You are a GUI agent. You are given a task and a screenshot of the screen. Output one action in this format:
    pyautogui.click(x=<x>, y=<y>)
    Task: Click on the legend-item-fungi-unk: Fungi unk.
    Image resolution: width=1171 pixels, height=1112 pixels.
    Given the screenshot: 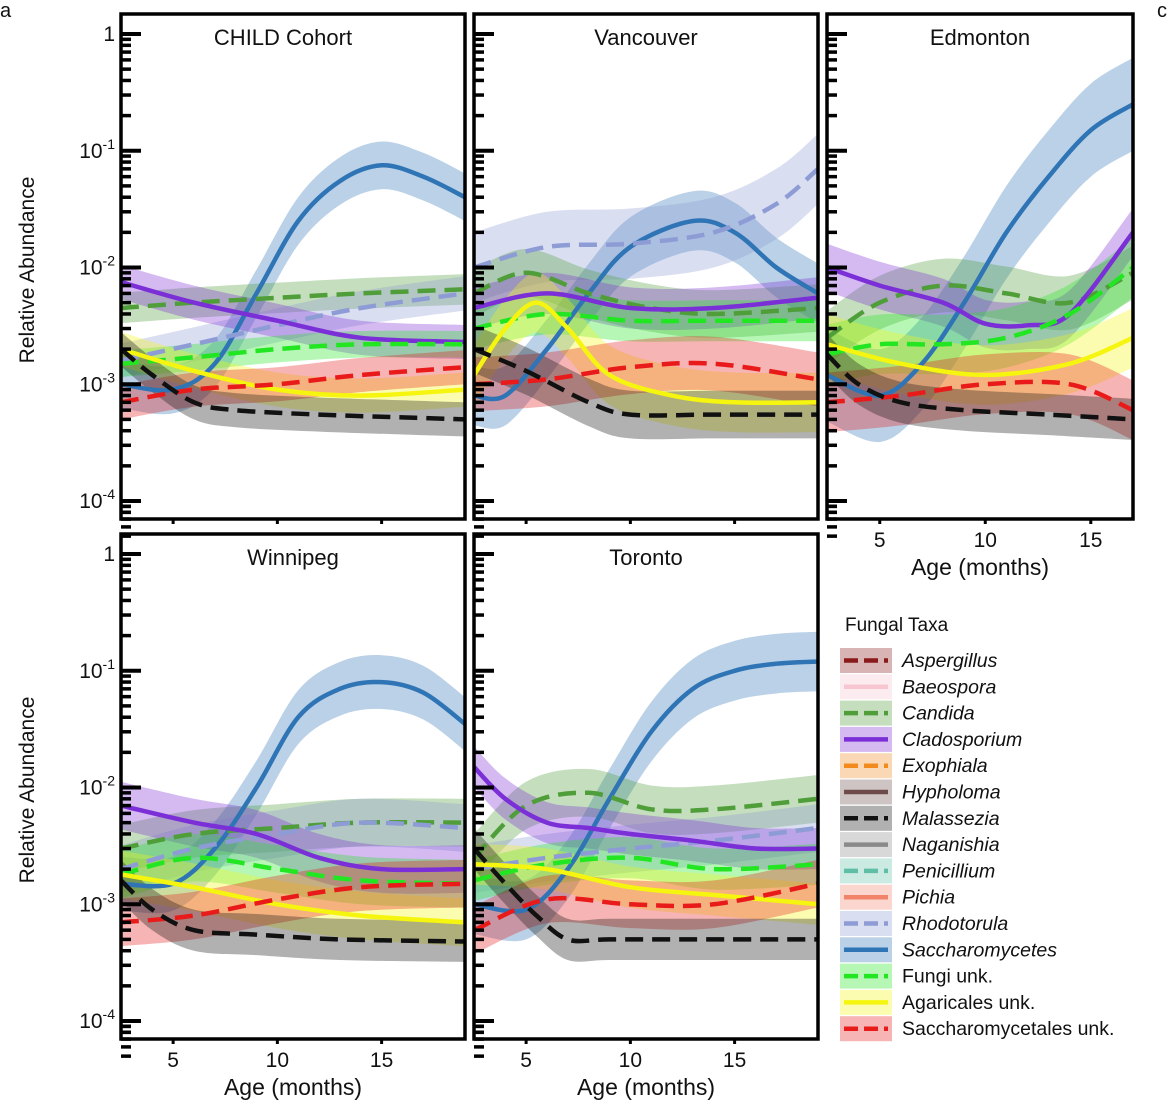 What is the action you would take?
    pyautogui.click(x=916, y=976)
    